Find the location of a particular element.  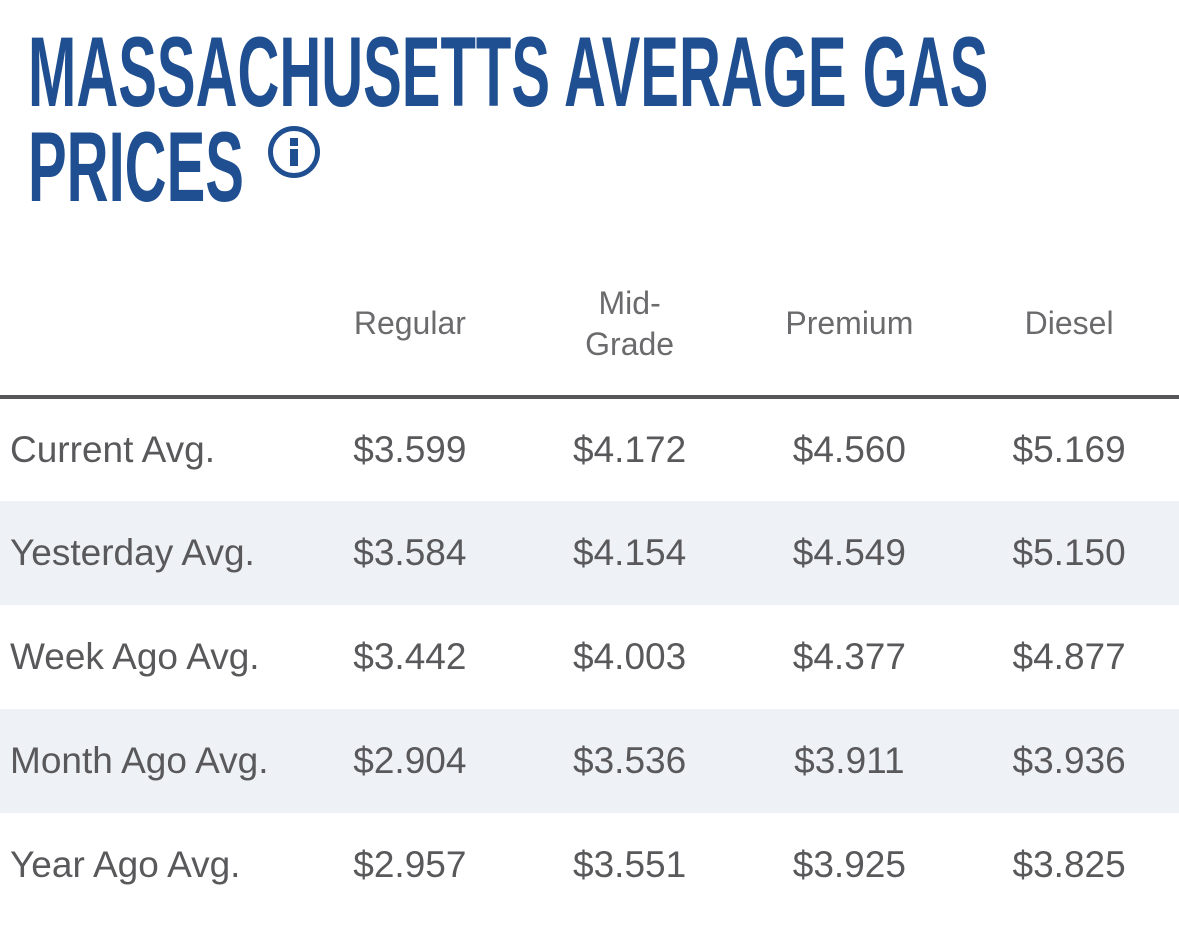

info-icon-stem is located at coordinates (293, 157).